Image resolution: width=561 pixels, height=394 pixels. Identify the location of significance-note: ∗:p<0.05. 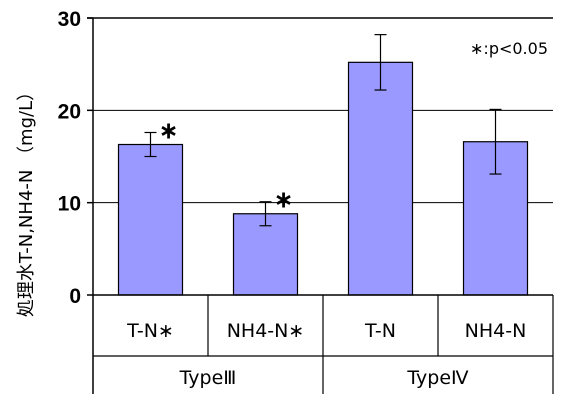
(509, 48).